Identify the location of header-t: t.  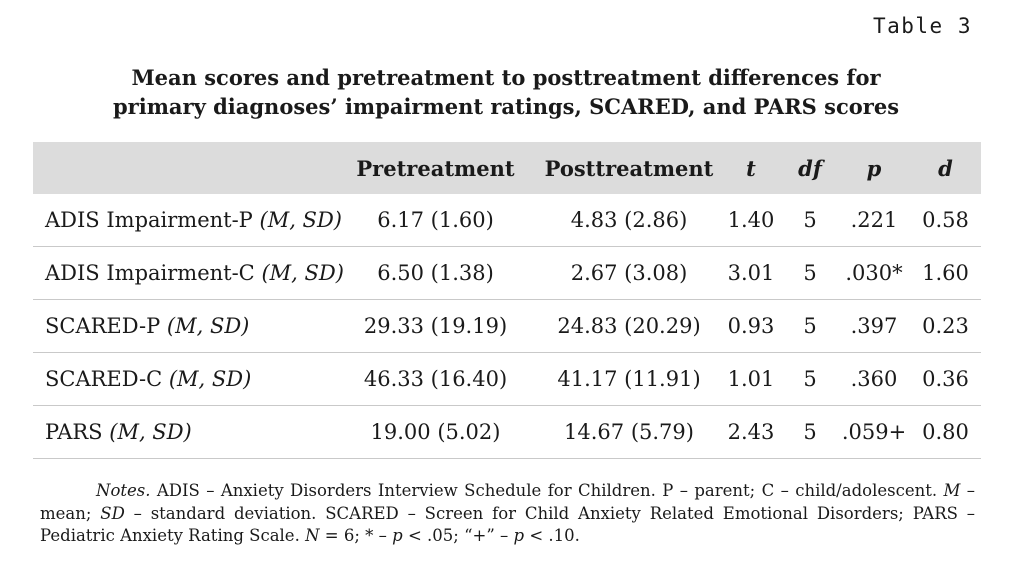
(751, 168).